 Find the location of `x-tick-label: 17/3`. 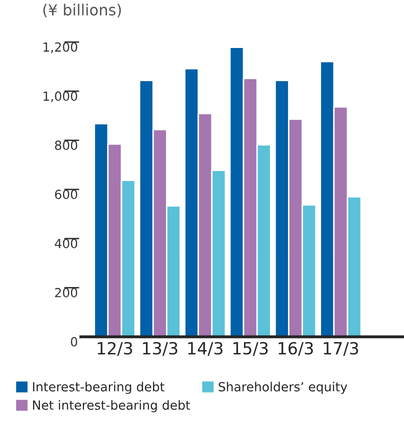

x-tick-label: 17/3 is located at coordinates (341, 349).